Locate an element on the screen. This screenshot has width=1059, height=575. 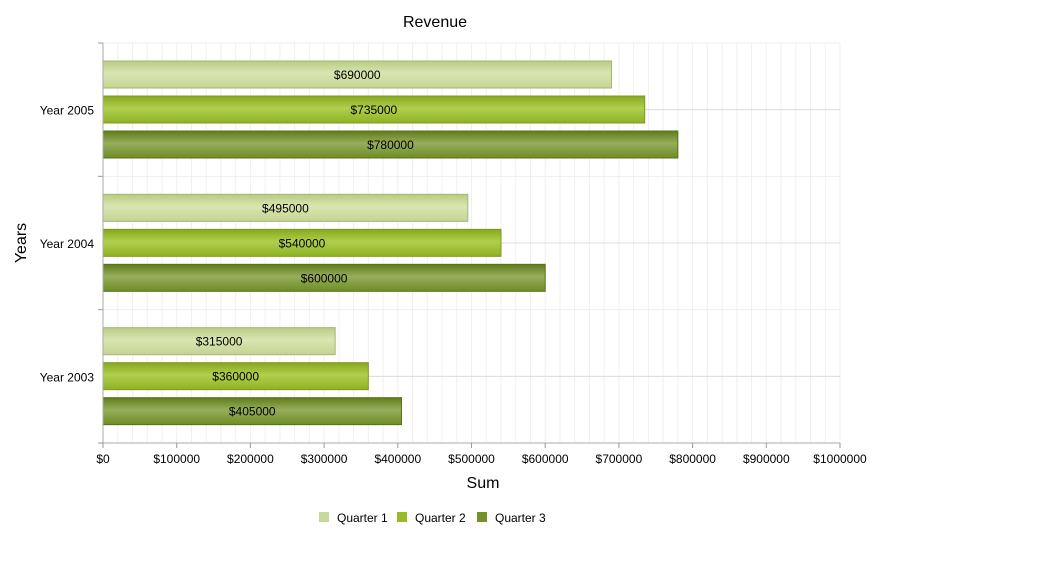
bar-value-label: $495000 is located at coordinates (285, 208).